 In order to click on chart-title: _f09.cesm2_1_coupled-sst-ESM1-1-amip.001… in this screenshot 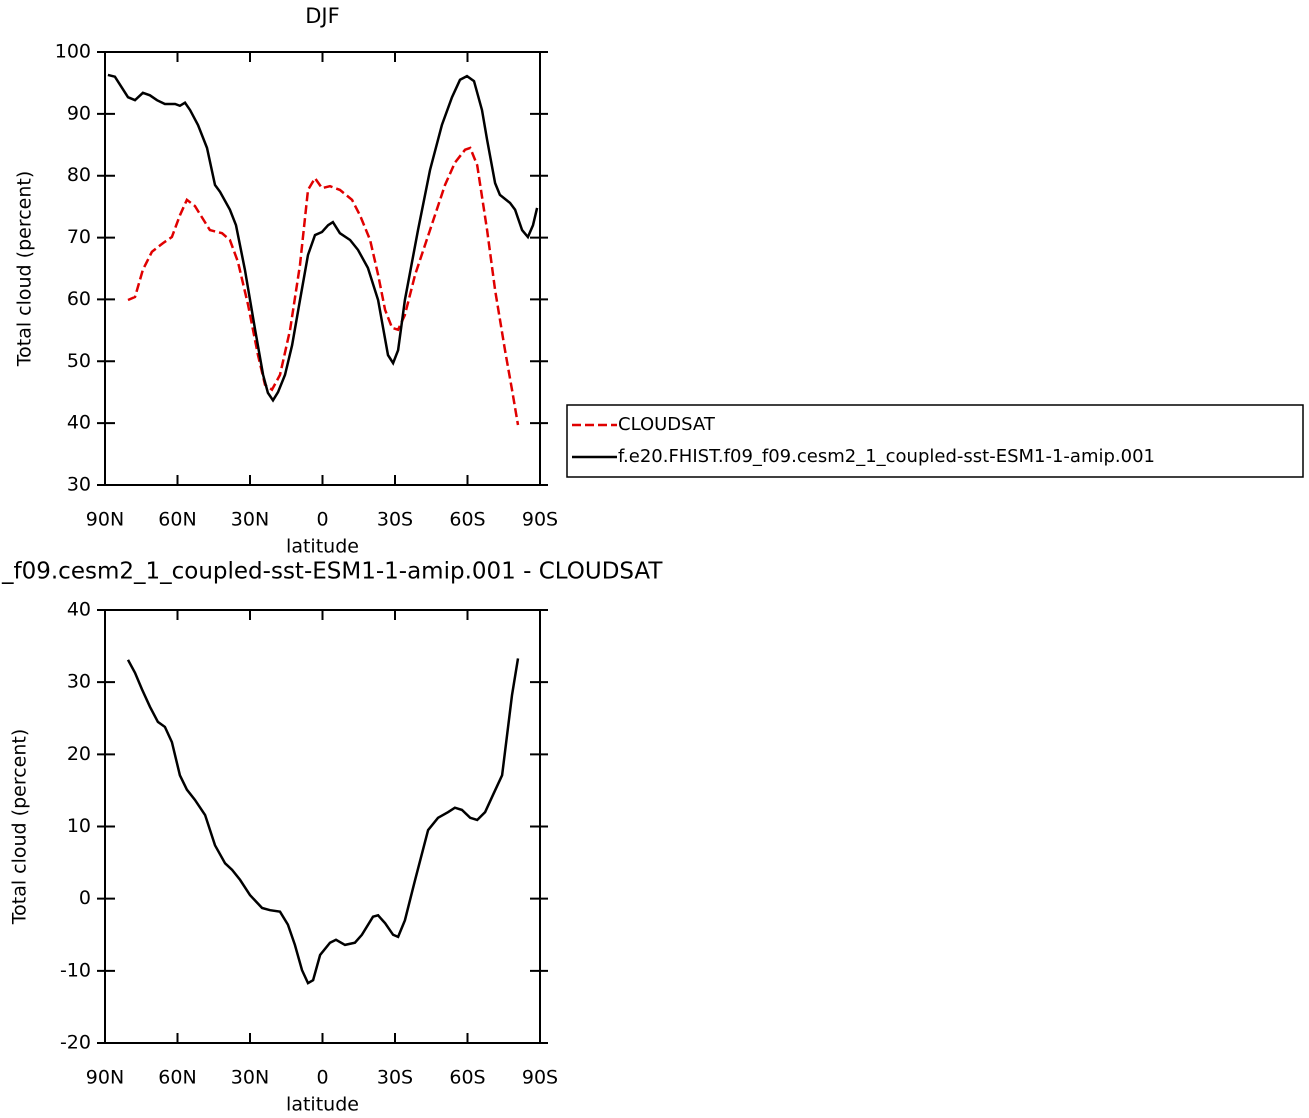, I will do `click(332, 572)`.